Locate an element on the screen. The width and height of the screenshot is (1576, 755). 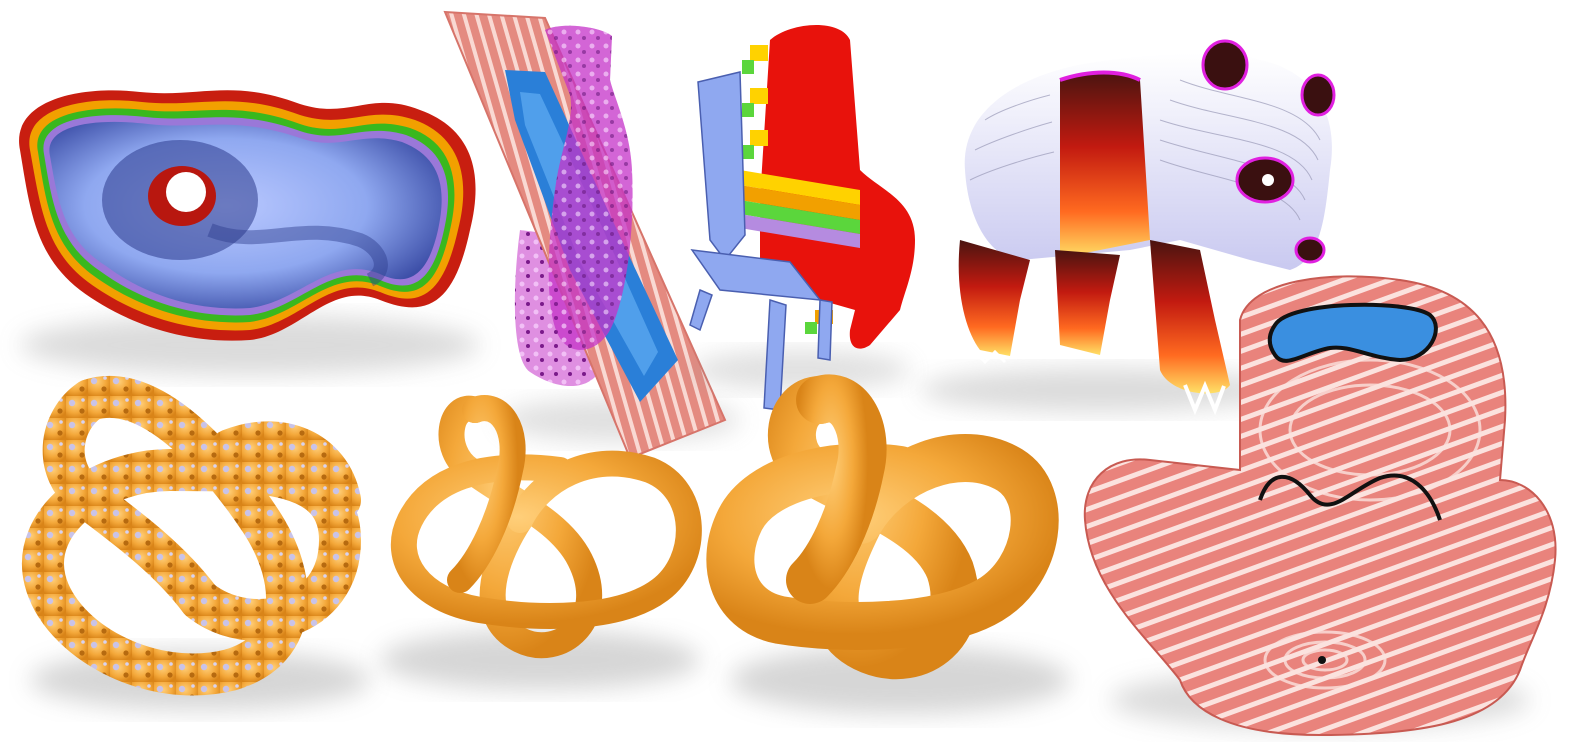
panda-model is located at coordinates (1128, 227).